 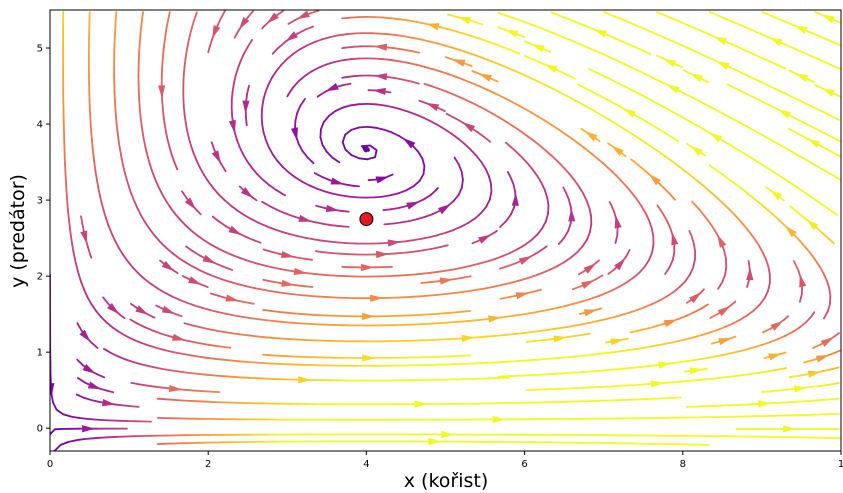 What do you see at coordinates (446, 481) in the screenshot?
I see `x-axis-label: x (kořist)` at bounding box center [446, 481].